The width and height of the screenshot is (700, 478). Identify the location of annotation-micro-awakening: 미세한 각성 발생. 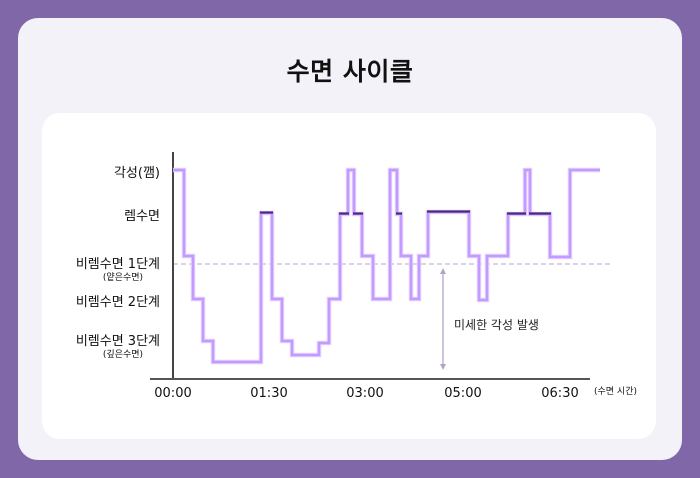
(496, 325).